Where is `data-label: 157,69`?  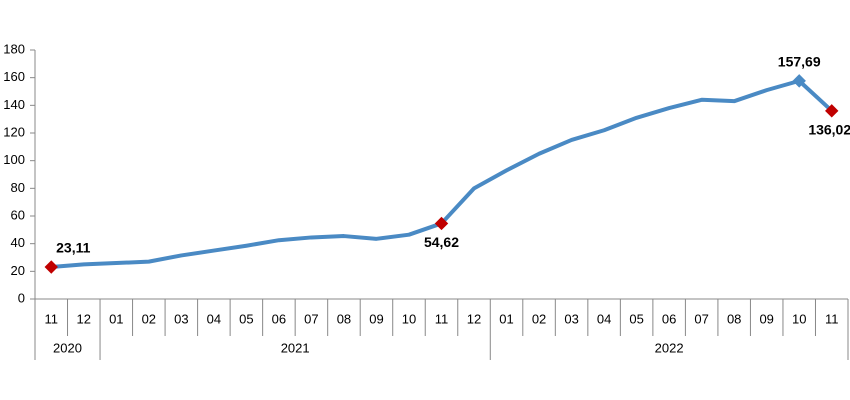 data-label: 157,69 is located at coordinates (799, 62).